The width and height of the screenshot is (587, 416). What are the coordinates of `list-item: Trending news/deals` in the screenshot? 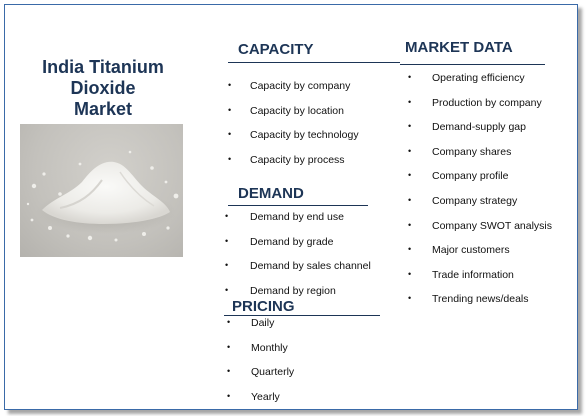 It's located at (480, 305).